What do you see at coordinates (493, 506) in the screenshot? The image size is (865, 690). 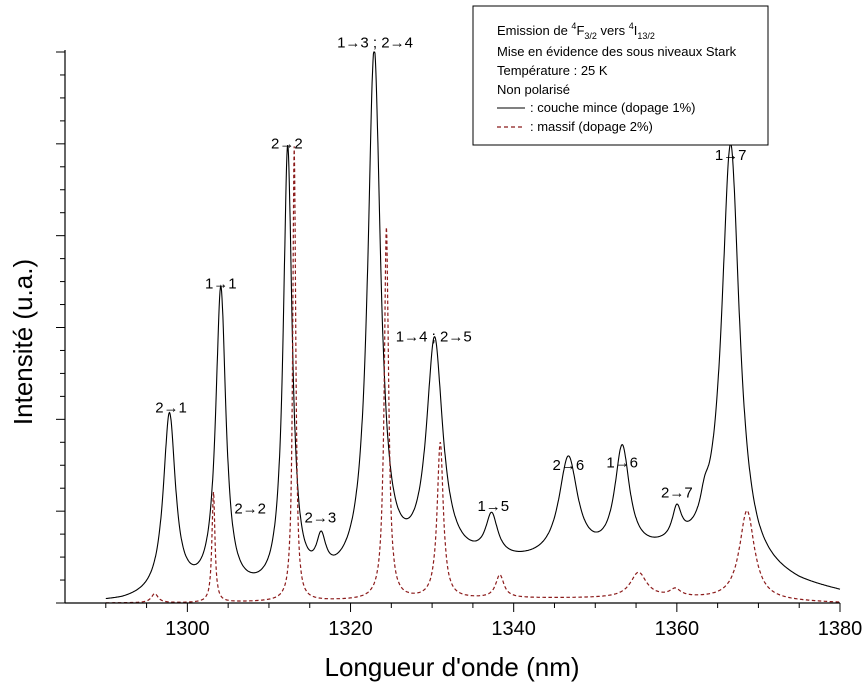 I see `peak-label: 1→5` at bounding box center [493, 506].